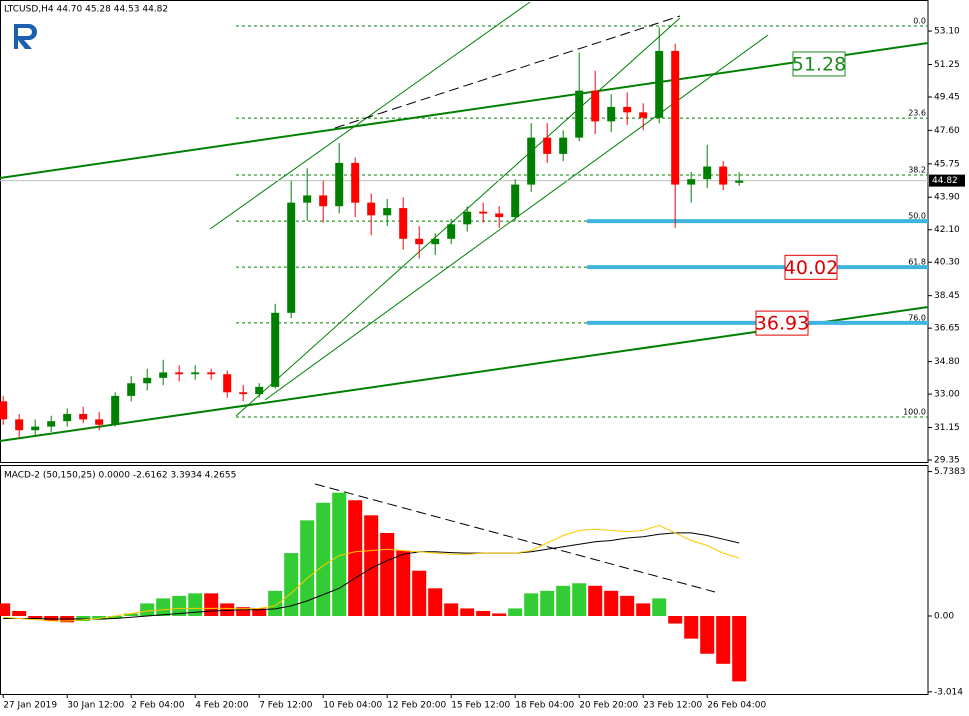  What do you see at coordinates (480, 706) in the screenshot?
I see `x-tick-label: 15 Feb 12:00` at bounding box center [480, 706].